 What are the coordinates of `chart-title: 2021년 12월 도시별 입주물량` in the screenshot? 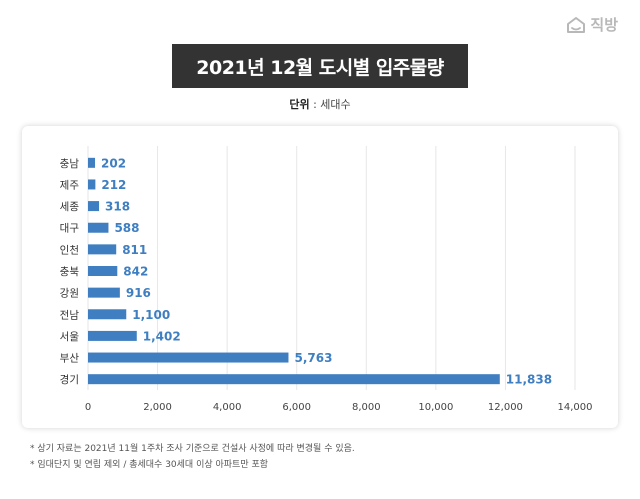 It's located at (320, 66).